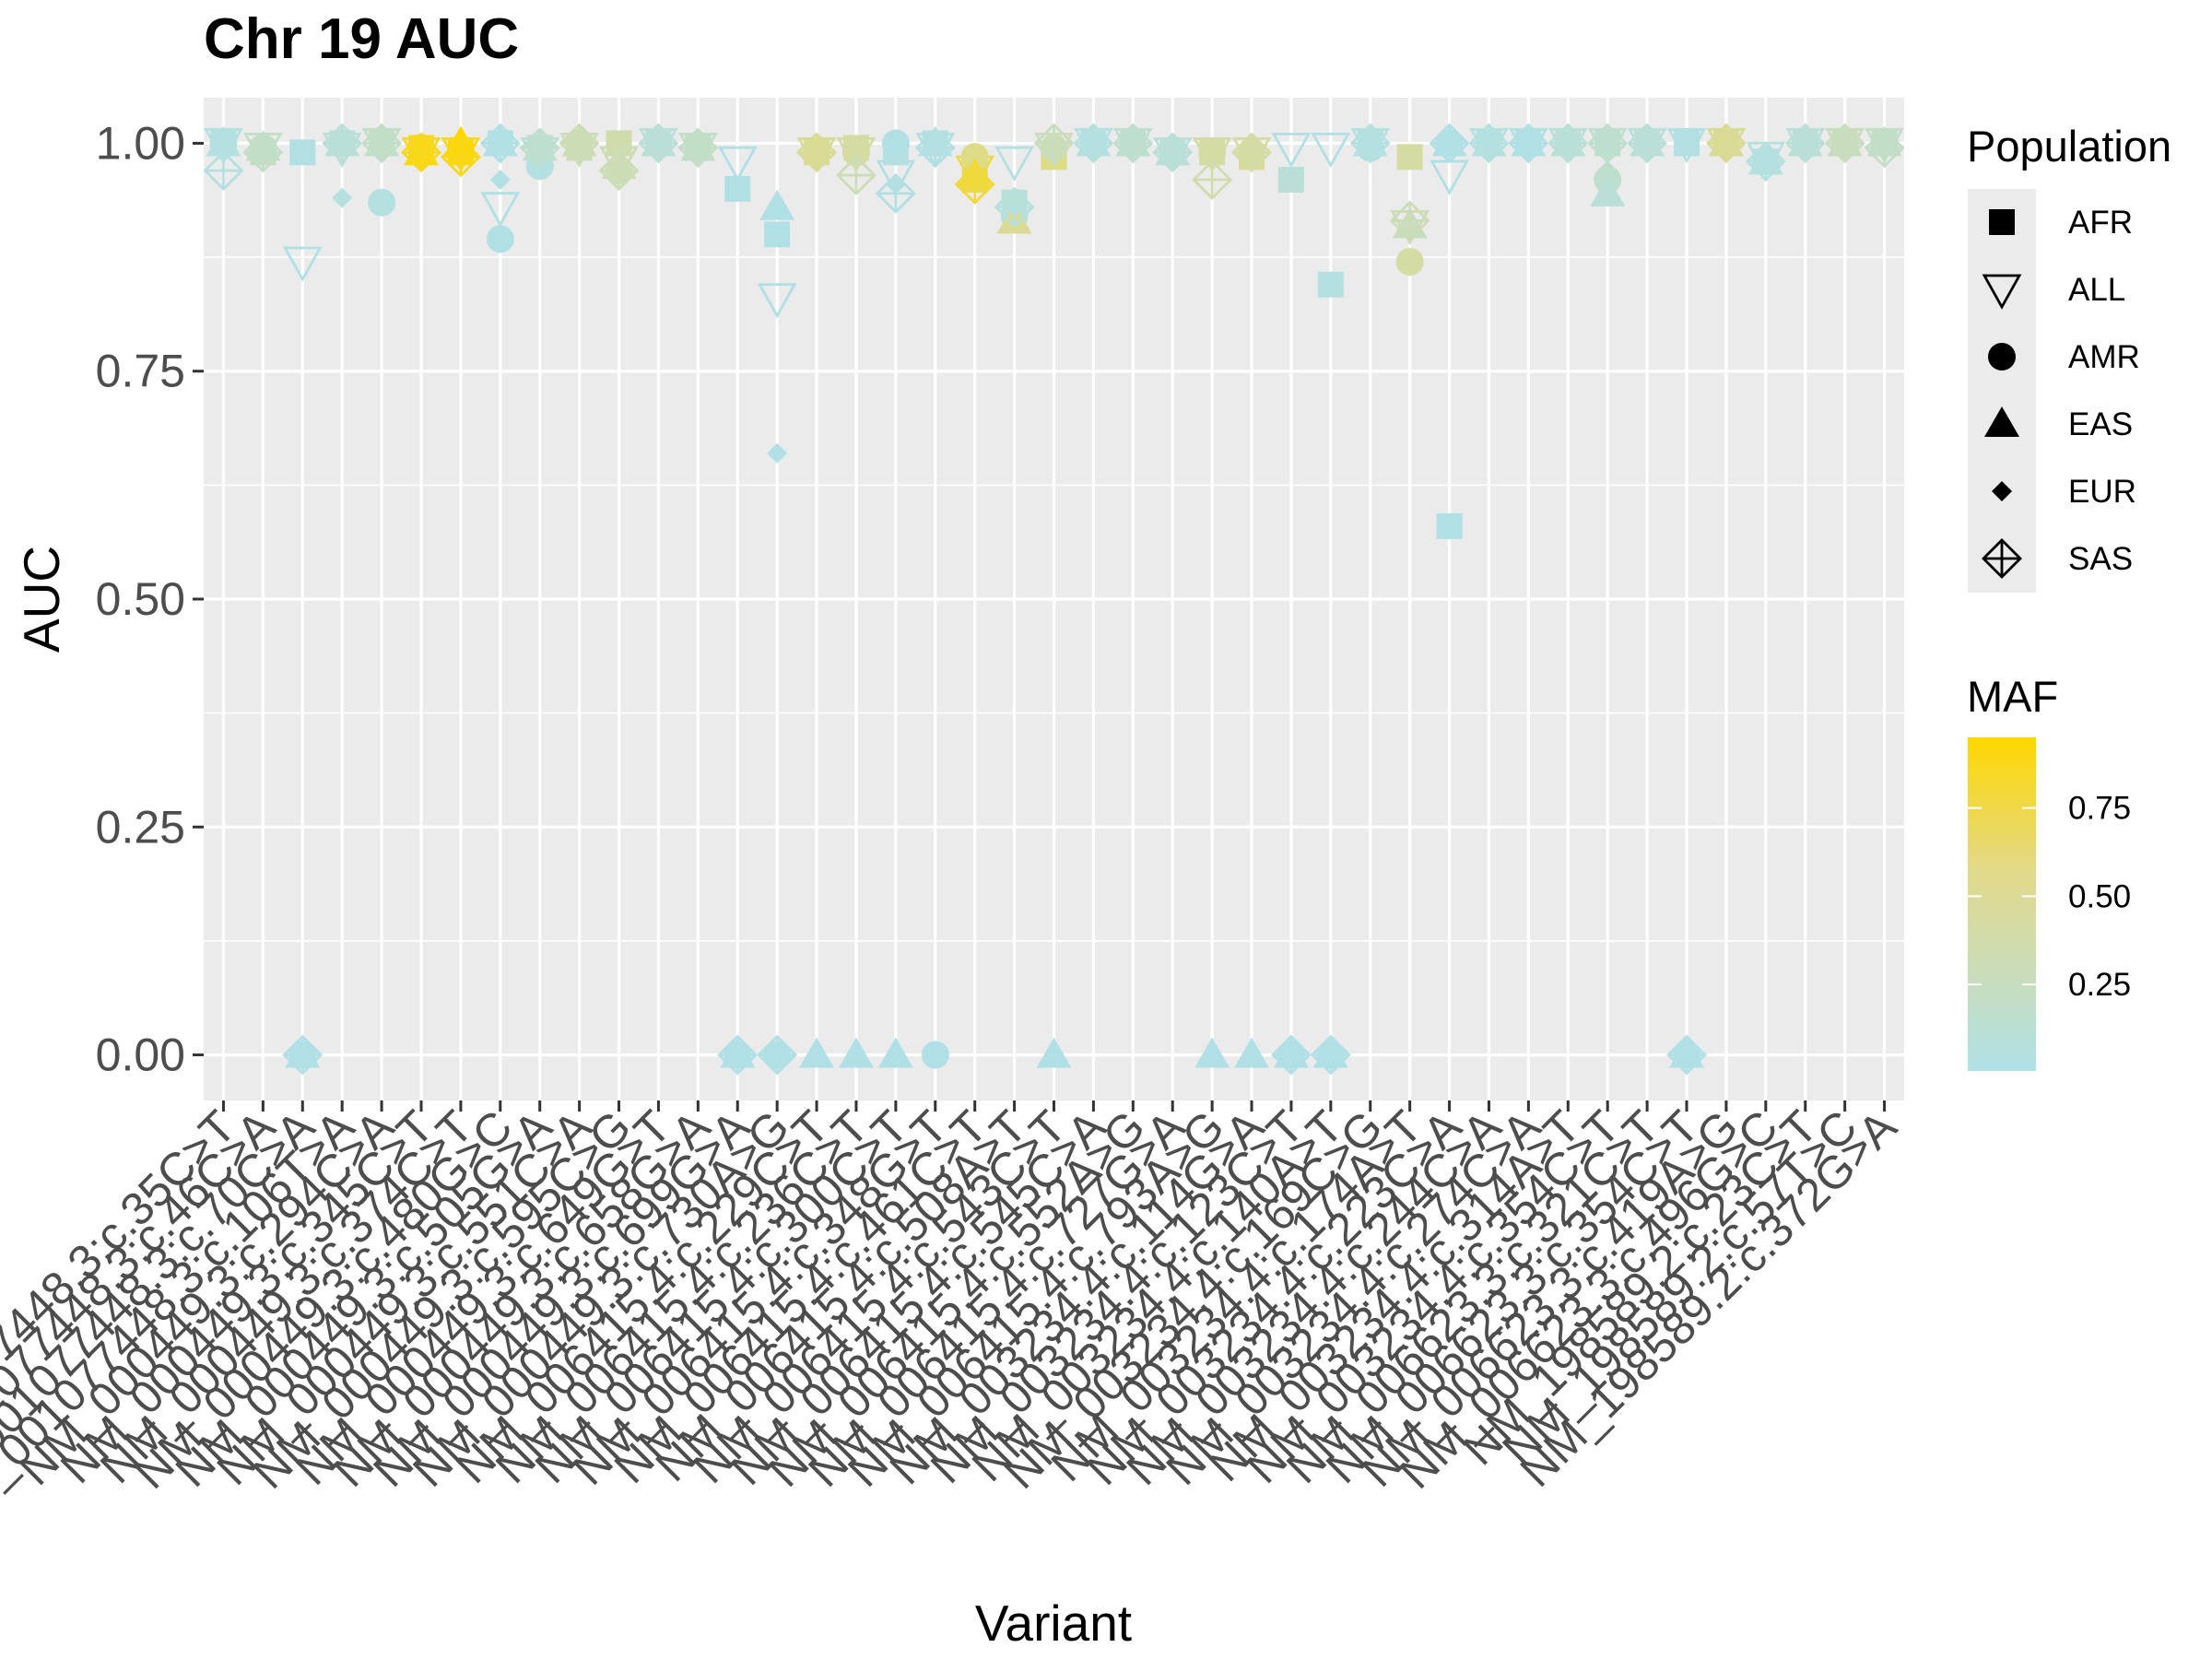 Image resolution: width=2212 pixels, height=1659 pixels. What do you see at coordinates (2001, 421) in the screenshot?
I see `legend-key-eas` at bounding box center [2001, 421].